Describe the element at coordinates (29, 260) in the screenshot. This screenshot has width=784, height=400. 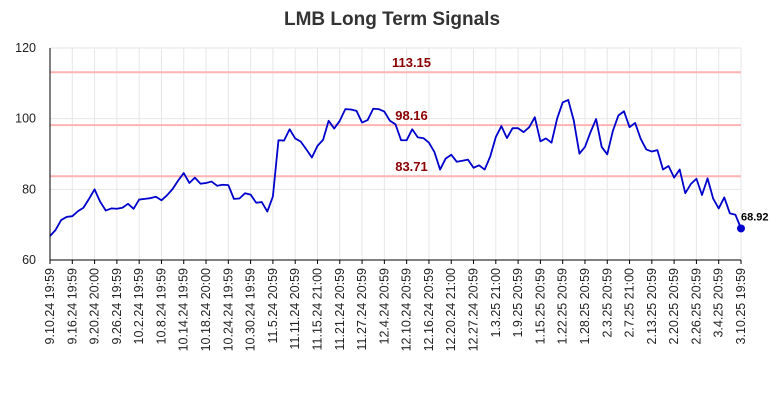
I see `y-tick-label: 60` at that location.